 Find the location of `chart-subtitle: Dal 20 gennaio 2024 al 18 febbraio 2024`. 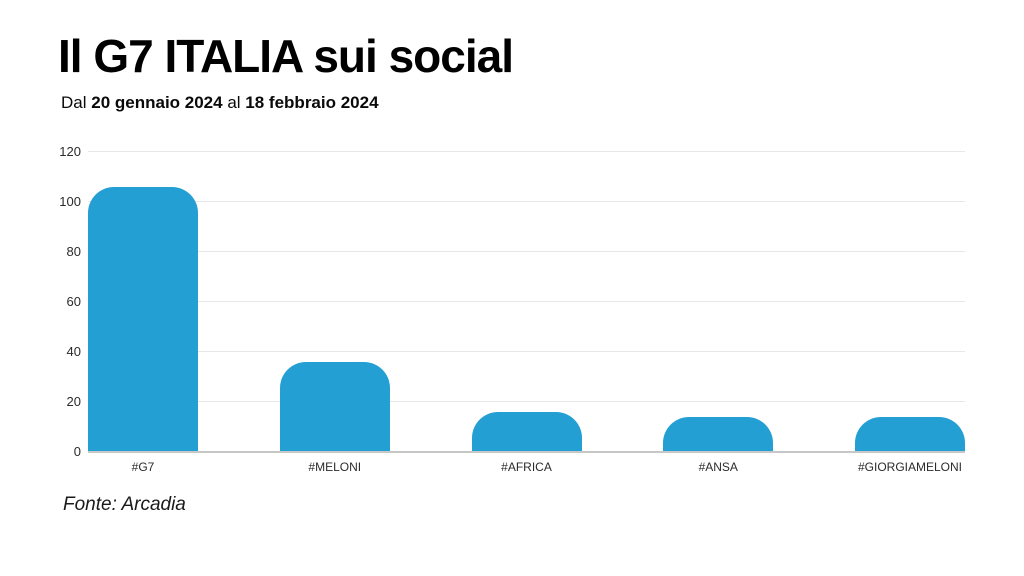

chart-subtitle: Dal 20 gennaio 2024 al 18 febbraio 2024 is located at coordinates (220, 103).